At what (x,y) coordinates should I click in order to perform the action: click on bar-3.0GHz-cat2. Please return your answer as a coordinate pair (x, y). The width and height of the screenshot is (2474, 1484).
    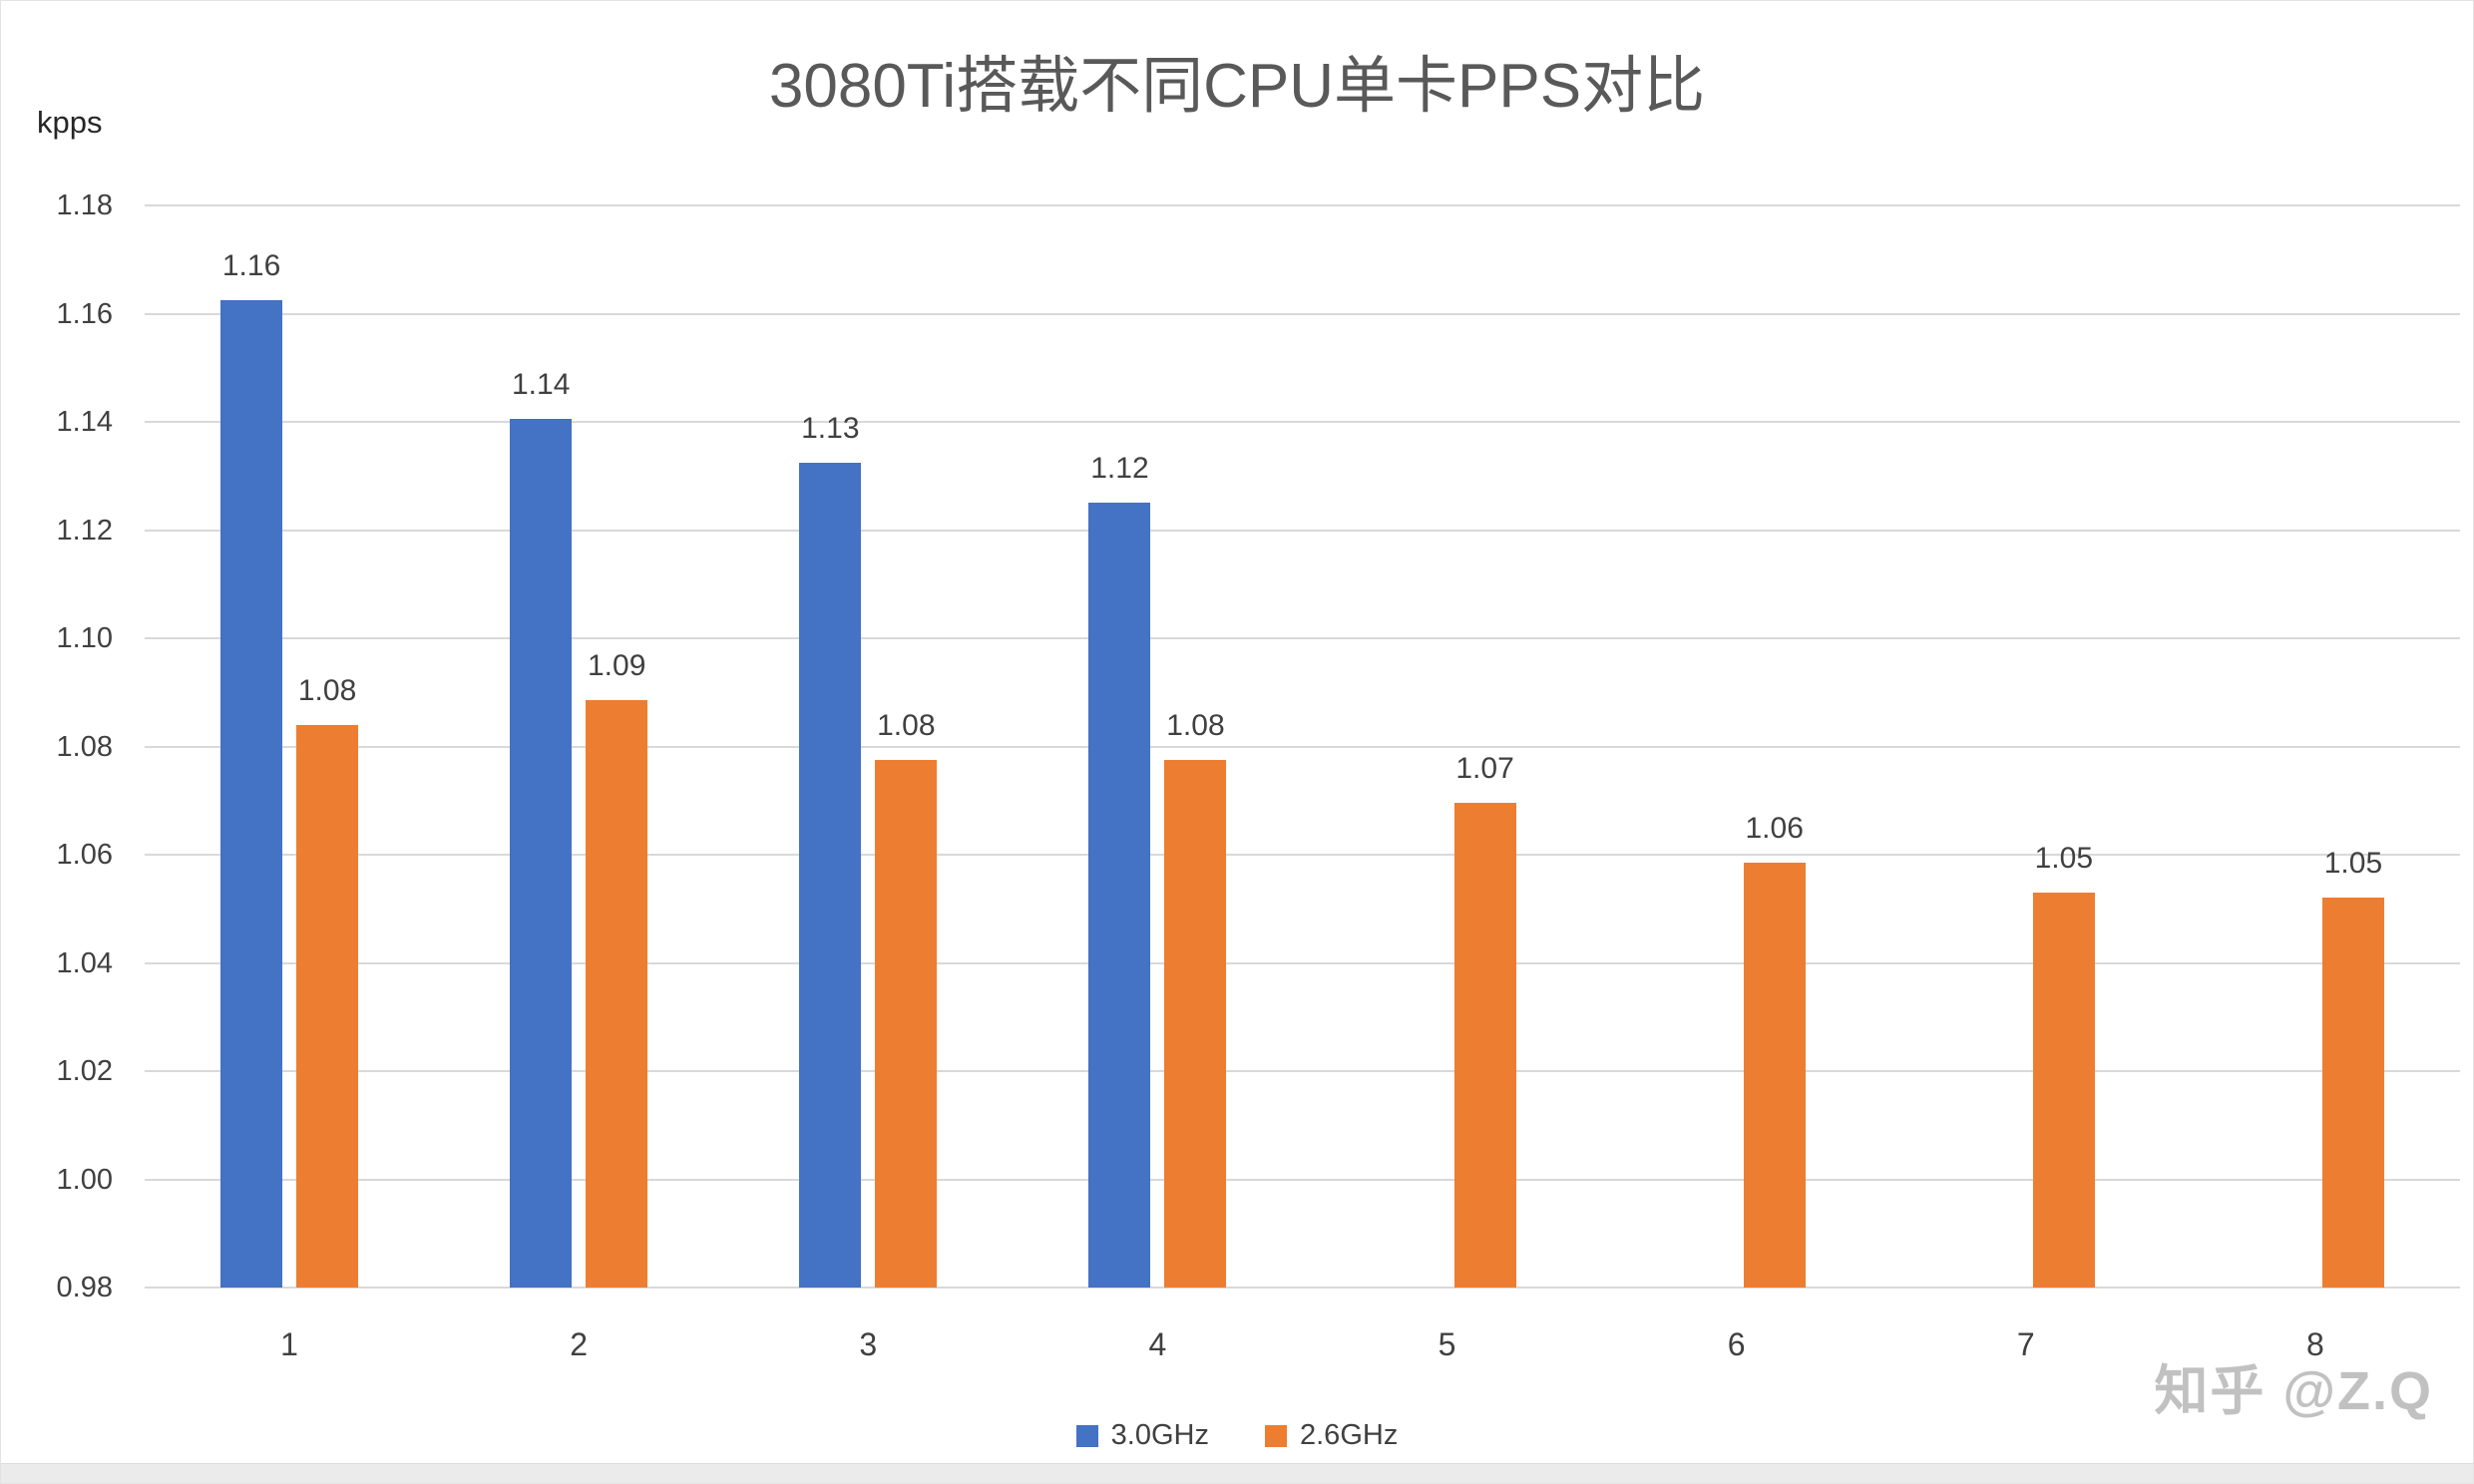
    Looking at the image, I should click on (541, 853).